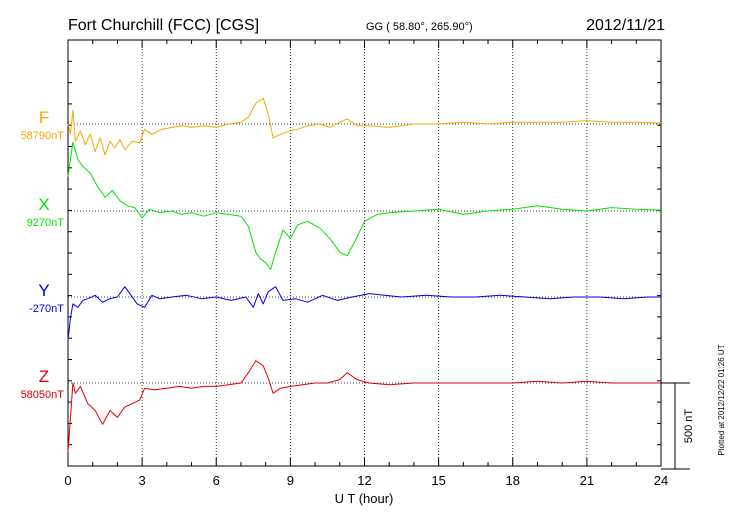 This screenshot has width=730, height=520. What do you see at coordinates (364, 313) in the screenshot?
I see `series-line-y` at bounding box center [364, 313].